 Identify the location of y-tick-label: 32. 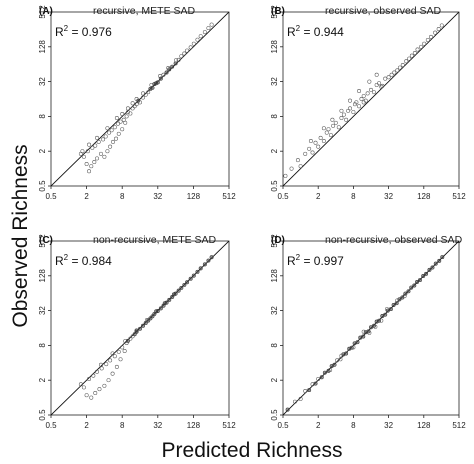
(274, 310).